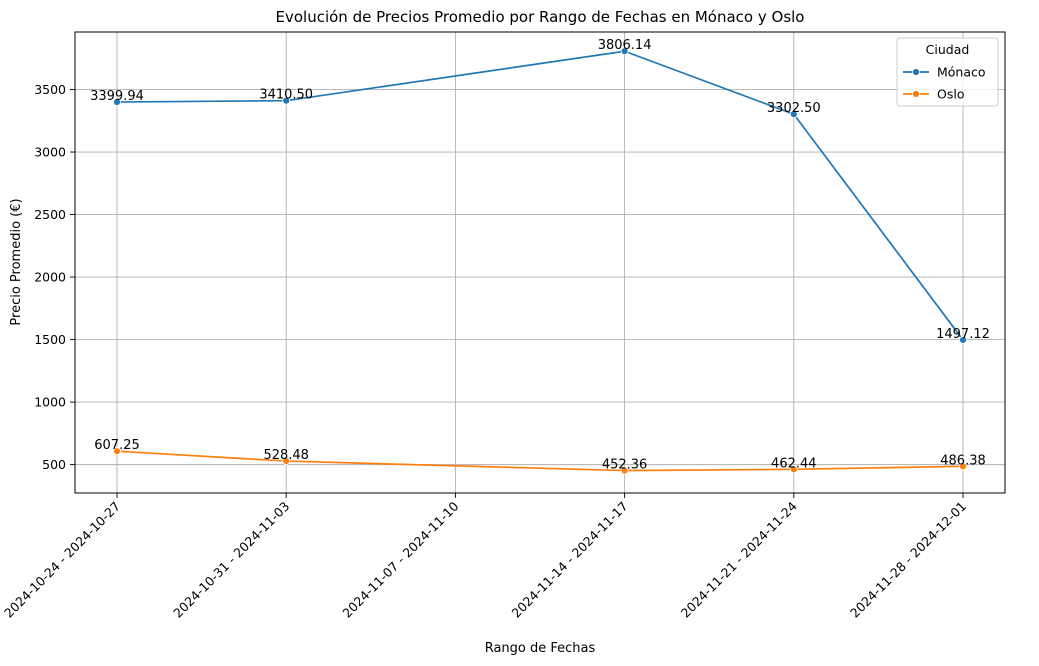  Describe the element at coordinates (231, 560) in the screenshot. I see `x-tick-label: 2024-10-31 - 2024-11-03` at that location.